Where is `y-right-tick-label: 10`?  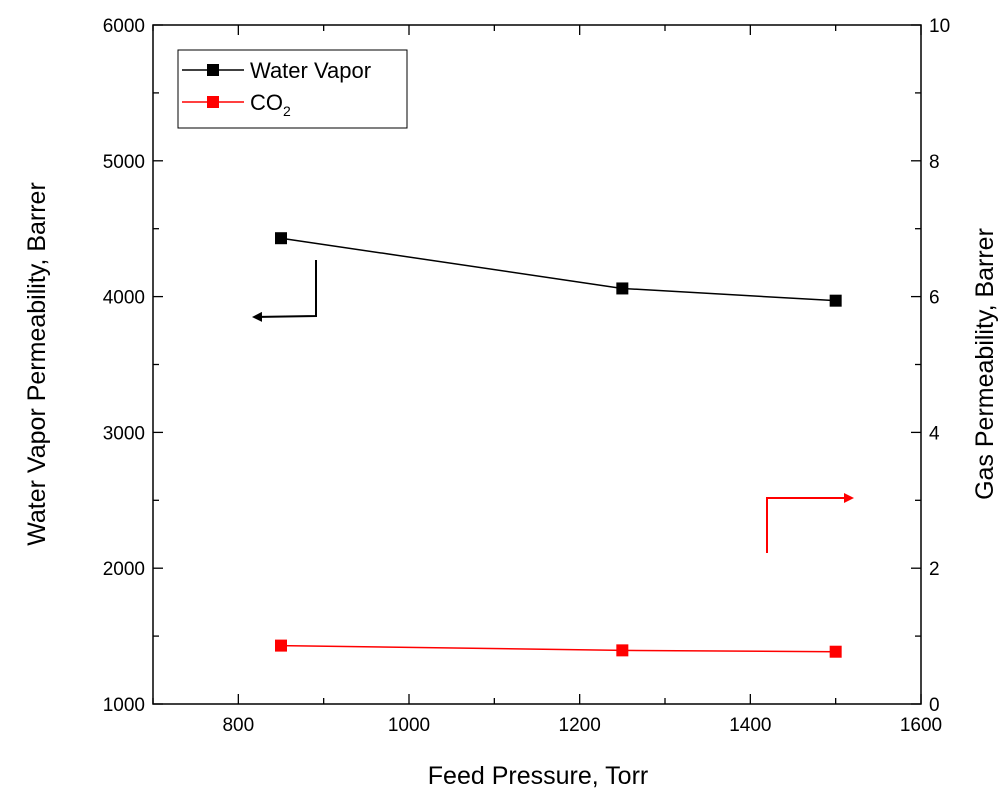 y-right-tick-label: 10 is located at coordinates (939, 26).